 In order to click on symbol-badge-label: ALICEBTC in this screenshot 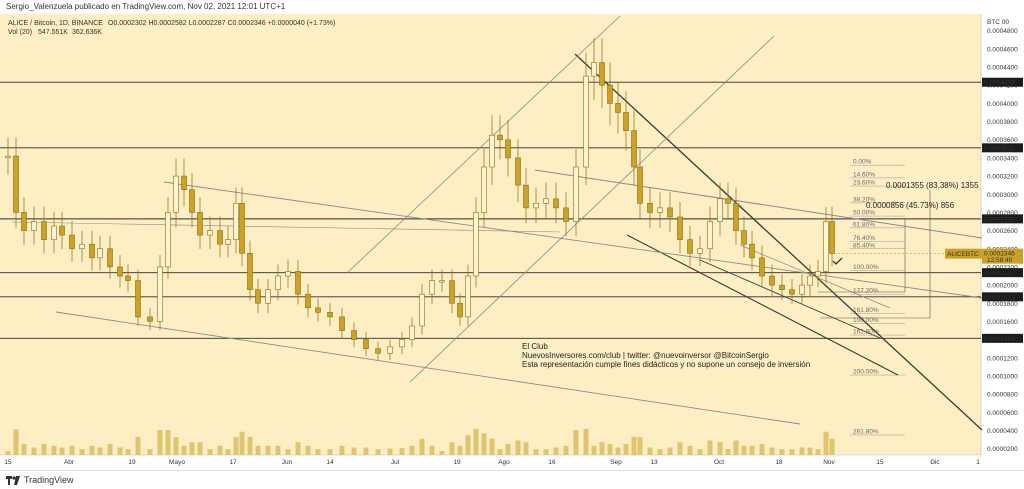, I will do `click(963, 254)`.